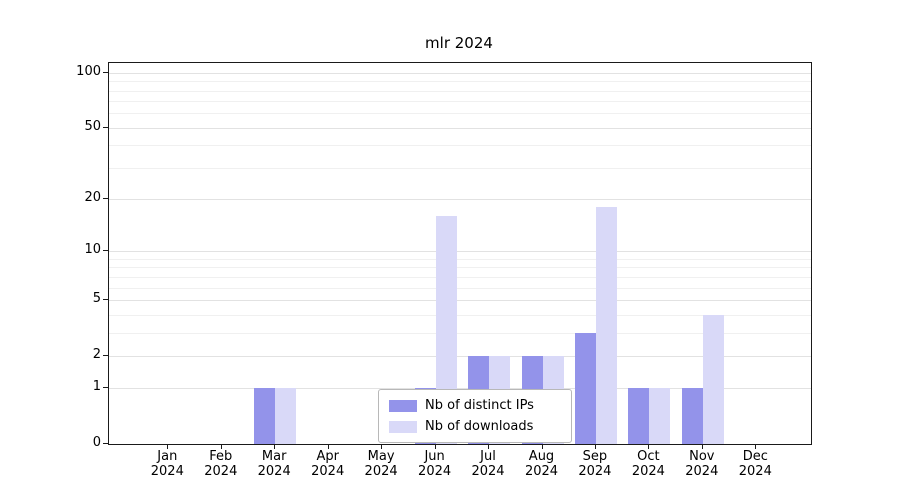 The image size is (900, 500). I want to click on y-axis-tick-label: 10, so click(92, 250).